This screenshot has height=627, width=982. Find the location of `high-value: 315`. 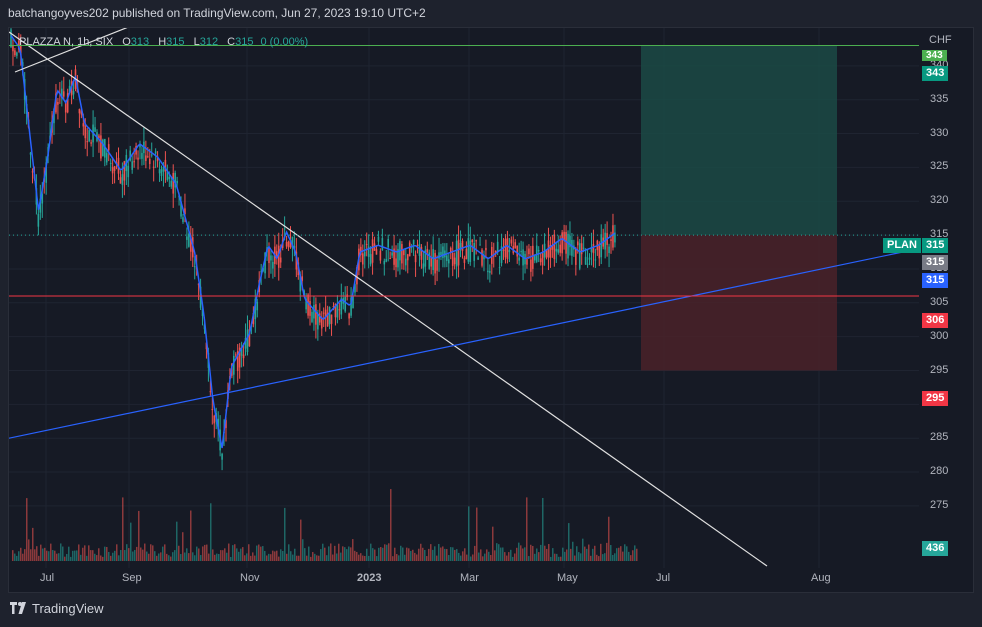

high-value: 315 is located at coordinates (175, 42).